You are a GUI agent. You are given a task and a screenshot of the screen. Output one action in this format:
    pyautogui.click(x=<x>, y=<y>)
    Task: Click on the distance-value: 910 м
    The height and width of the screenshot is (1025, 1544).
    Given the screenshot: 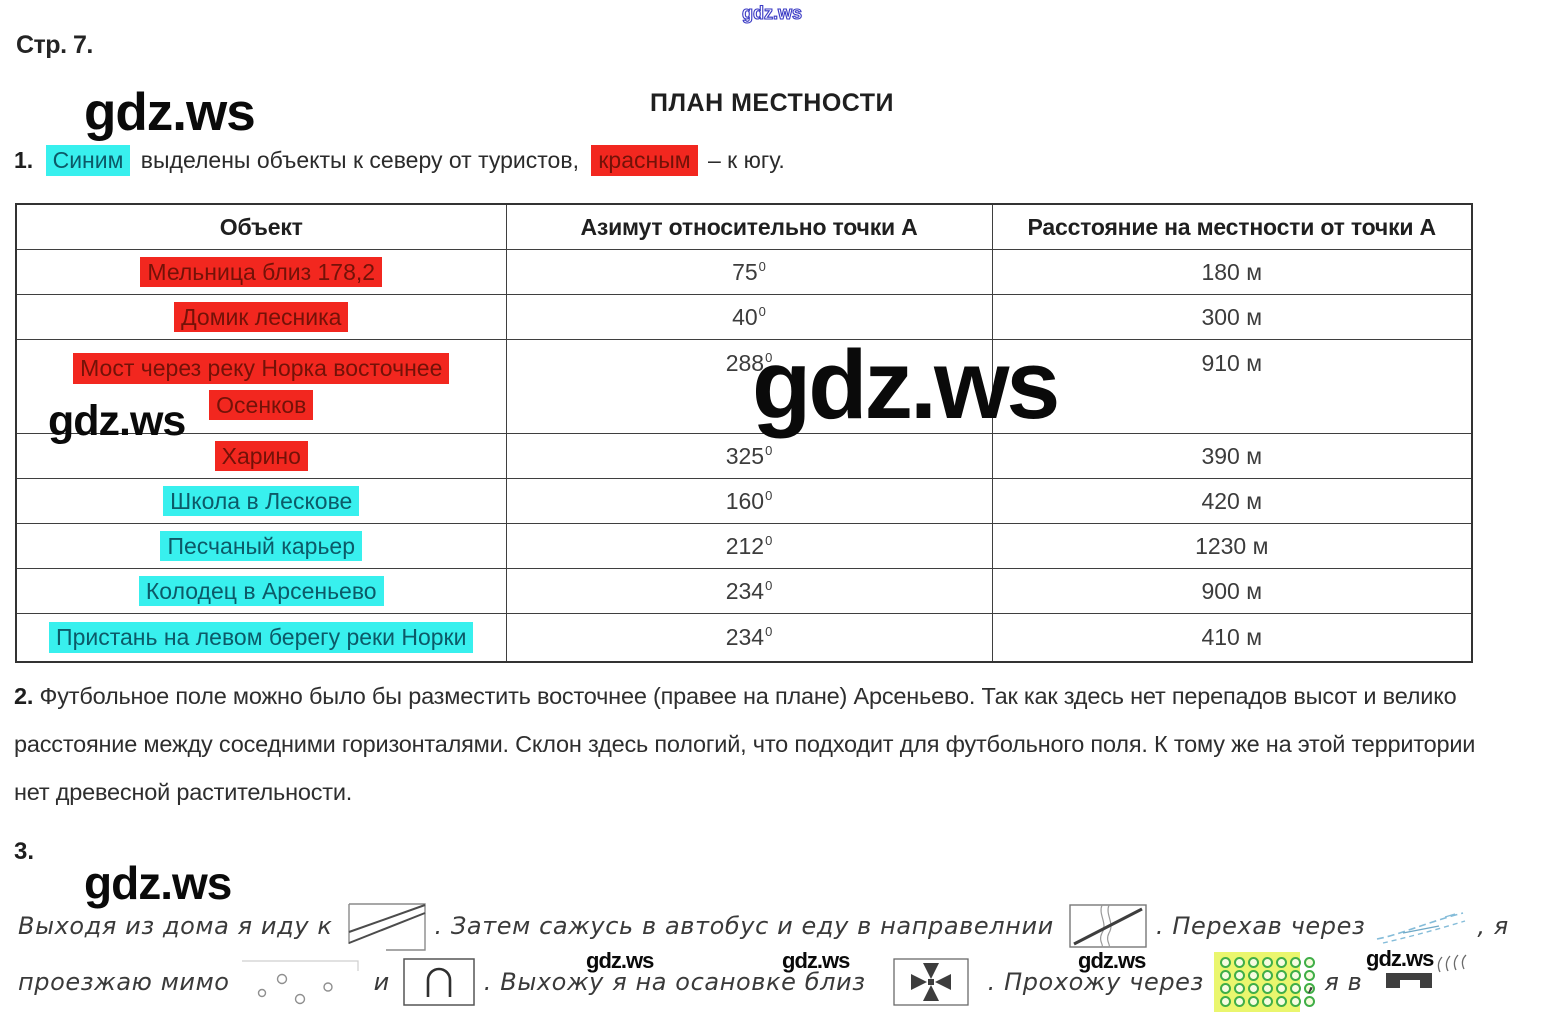 What is the action you would take?
    pyautogui.click(x=1232, y=386)
    